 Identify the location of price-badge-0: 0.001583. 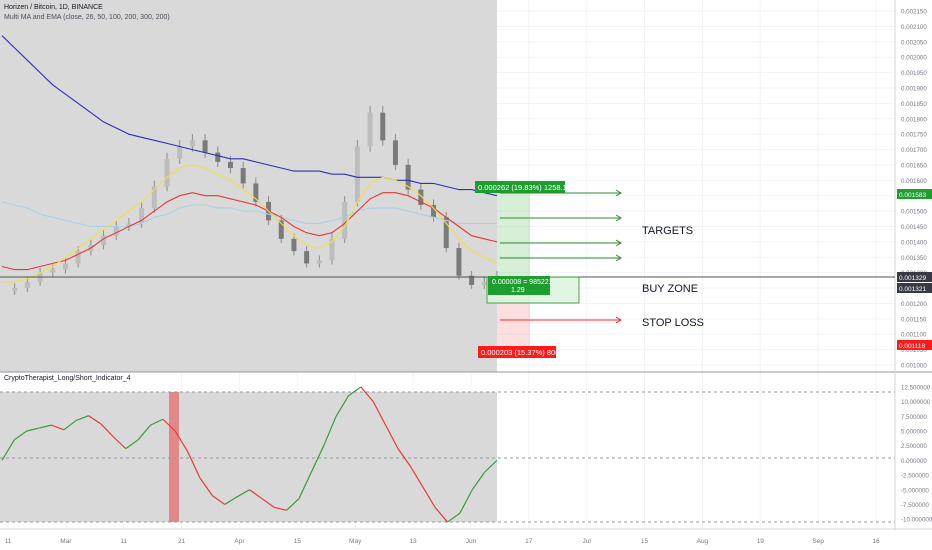
(912, 195).